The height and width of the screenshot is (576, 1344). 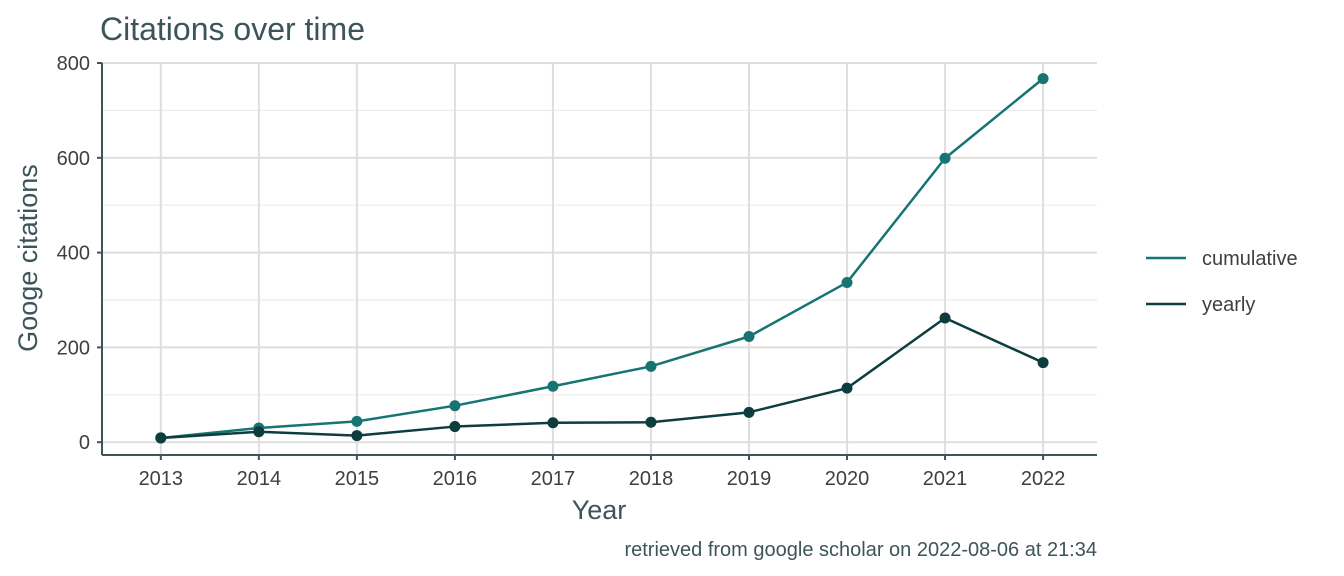 I want to click on chart-title: Citations over time, so click(x=232, y=29).